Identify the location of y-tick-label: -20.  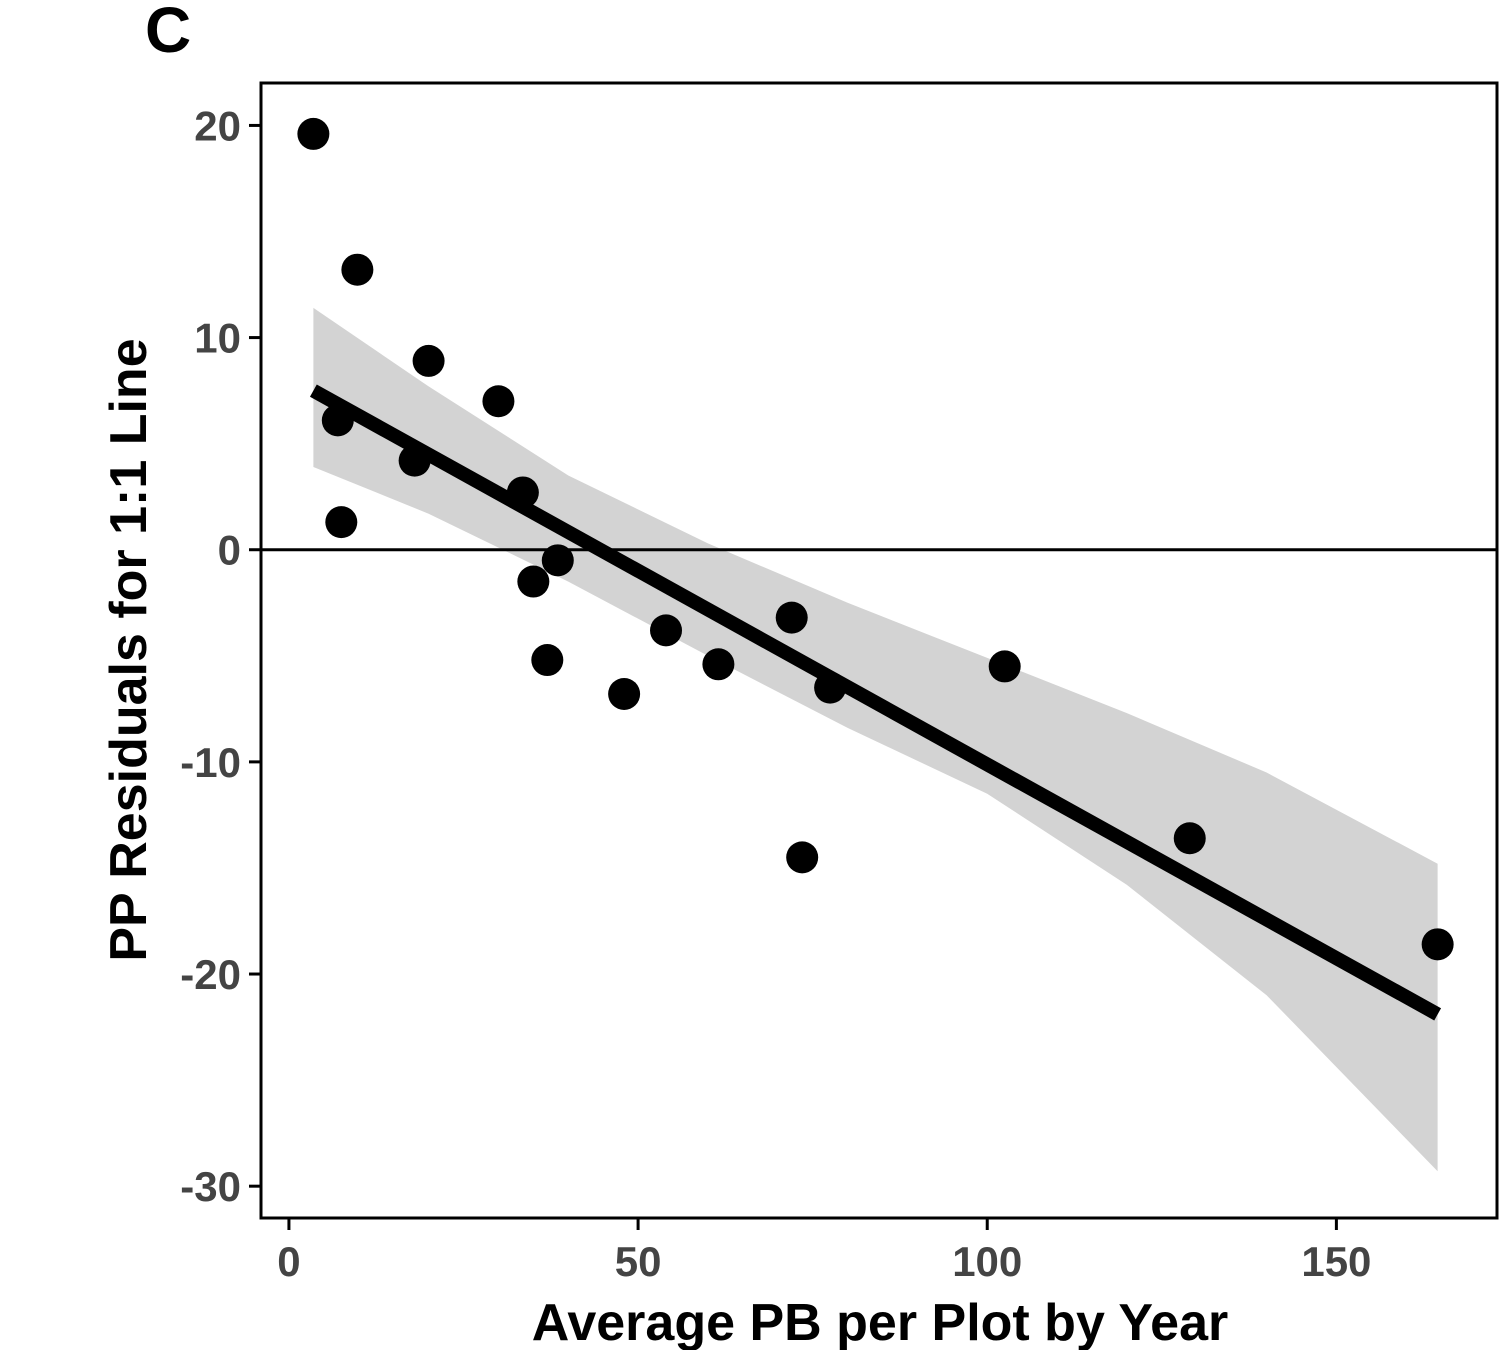
(210, 974).